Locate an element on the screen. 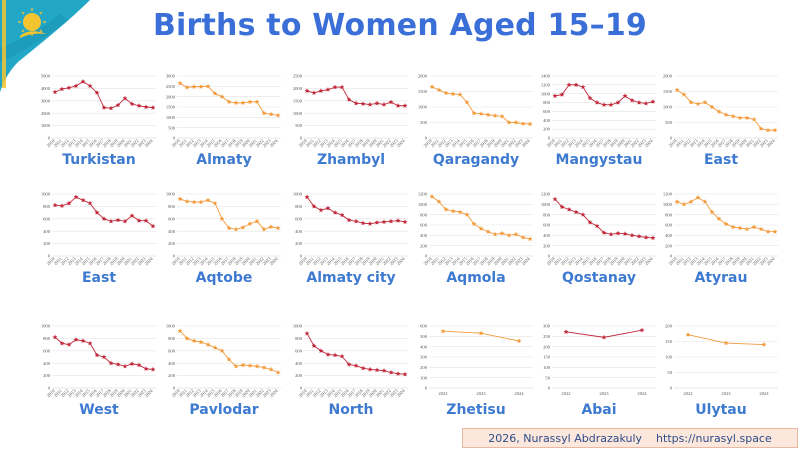  series-line is located at coordinates (725, 110).